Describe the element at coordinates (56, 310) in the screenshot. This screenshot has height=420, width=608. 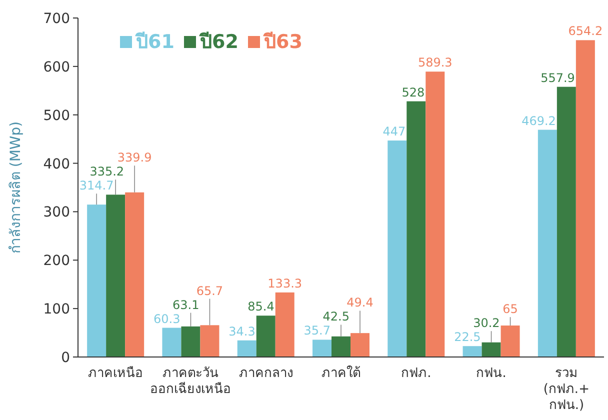
I see `y-tick-label: 100` at that location.